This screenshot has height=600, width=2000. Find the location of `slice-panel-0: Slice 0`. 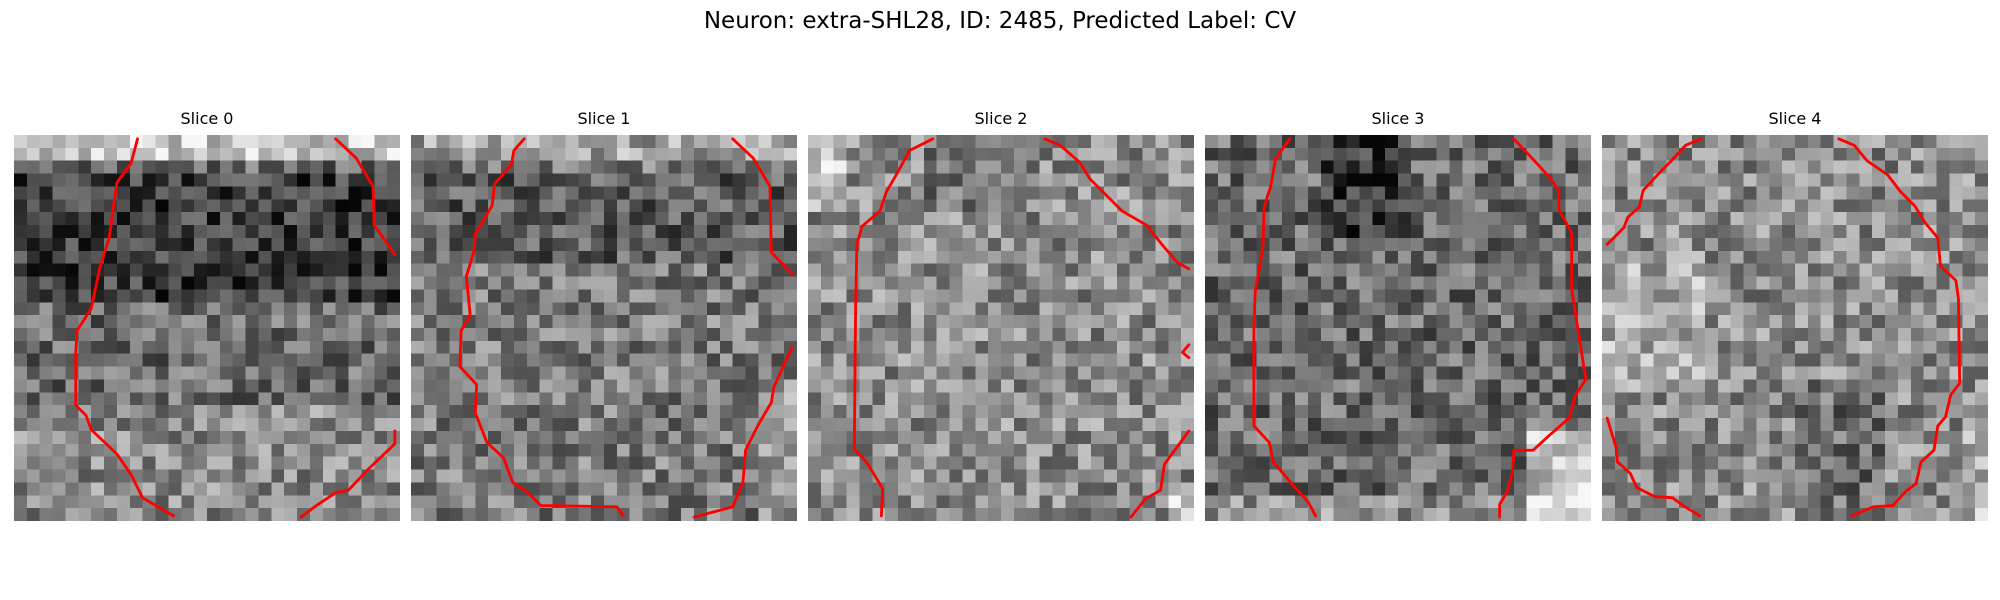

slice-panel-0: Slice 0 is located at coordinates (207, 314).